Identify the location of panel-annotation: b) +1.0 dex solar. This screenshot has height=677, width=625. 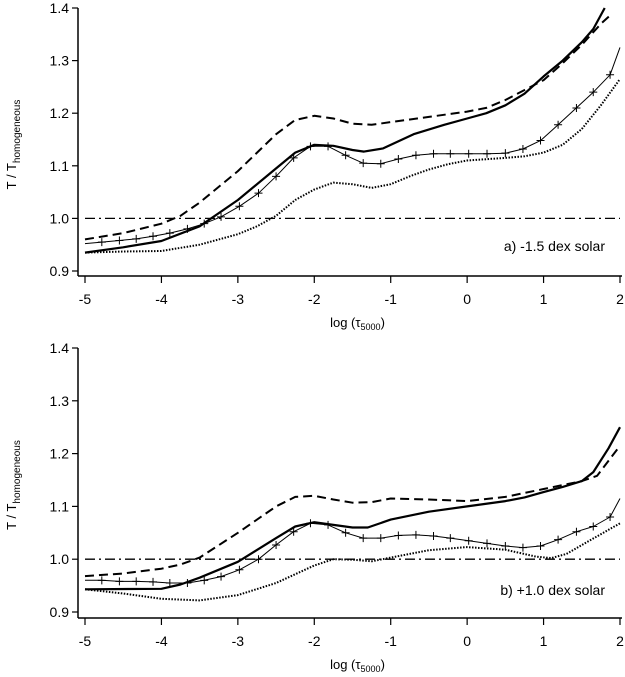
(552, 590).